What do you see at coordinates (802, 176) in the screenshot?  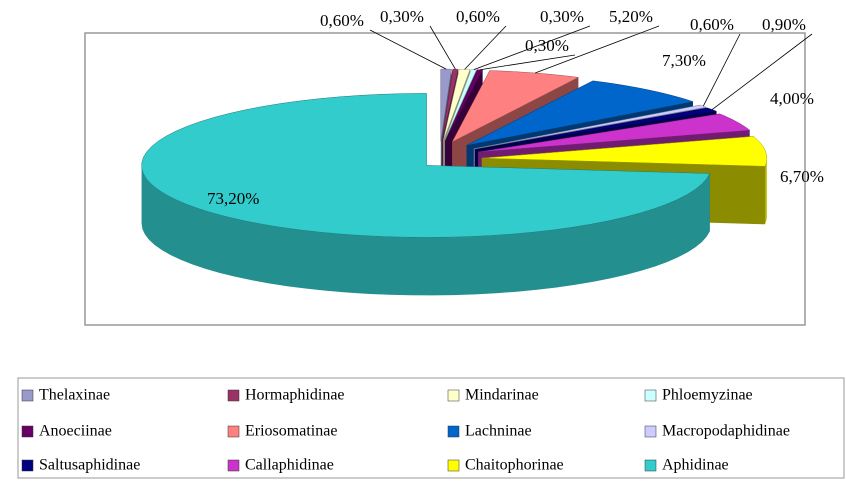 I see `data-label: 6,70%` at bounding box center [802, 176].